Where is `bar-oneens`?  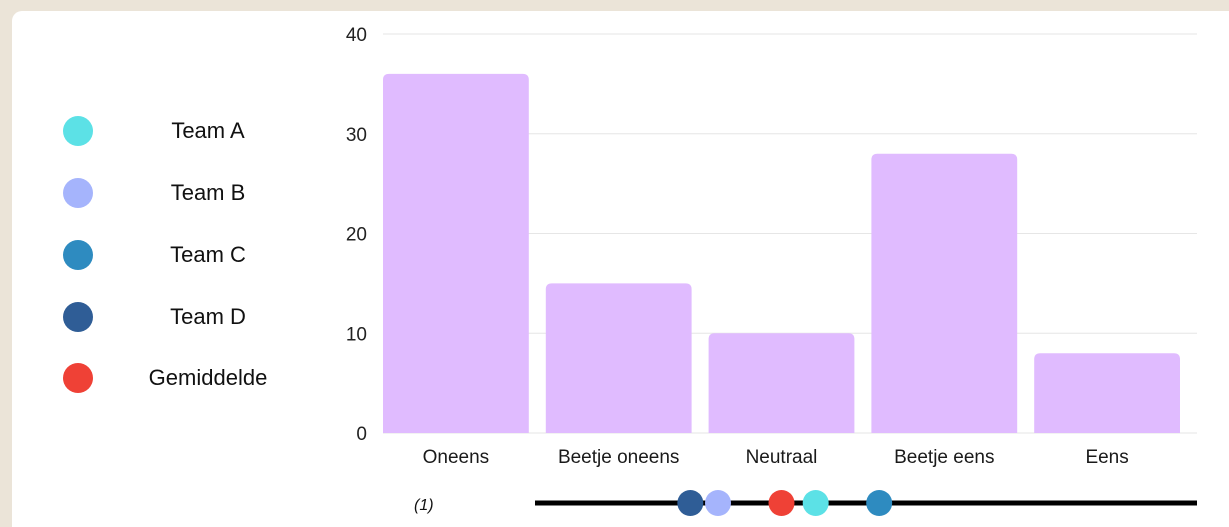
bar-oneens is located at coordinates (456, 253).